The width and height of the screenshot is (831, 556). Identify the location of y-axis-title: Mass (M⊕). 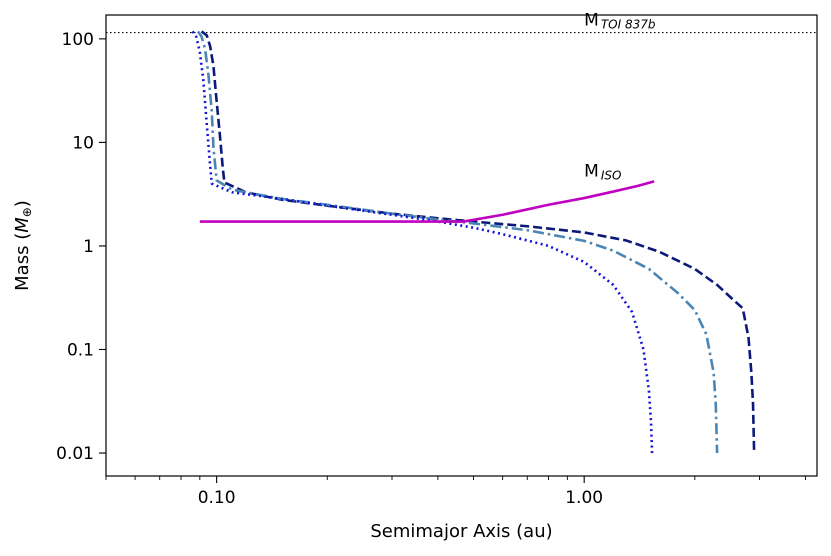
(23, 245).